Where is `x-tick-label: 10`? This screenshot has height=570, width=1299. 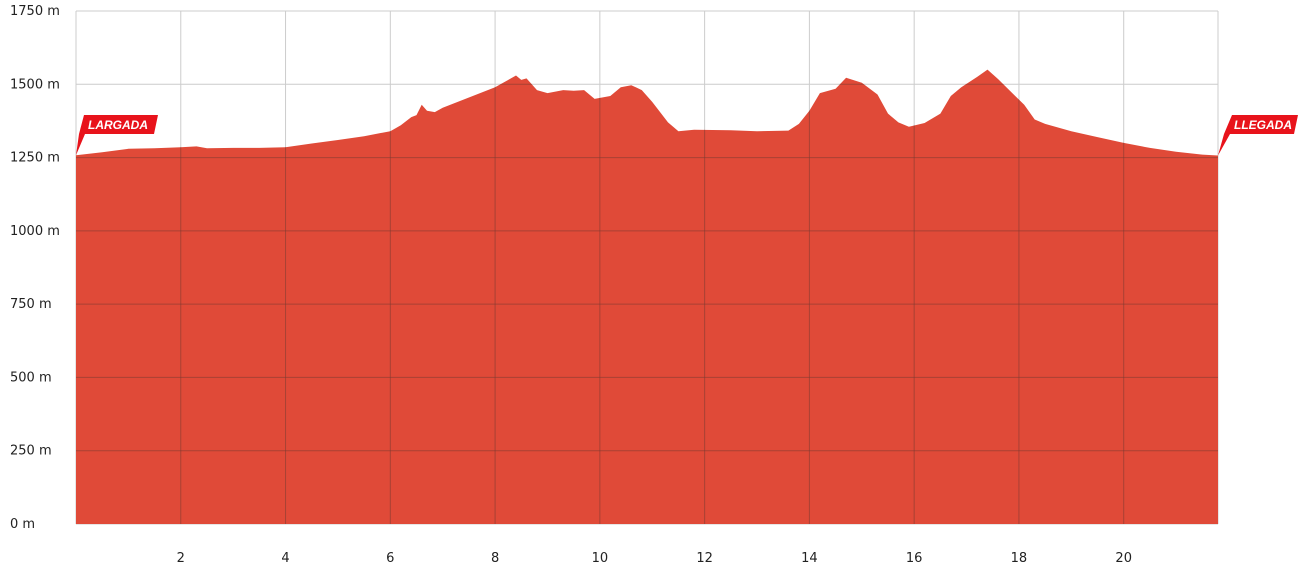
x-tick-label: 10 is located at coordinates (600, 558).